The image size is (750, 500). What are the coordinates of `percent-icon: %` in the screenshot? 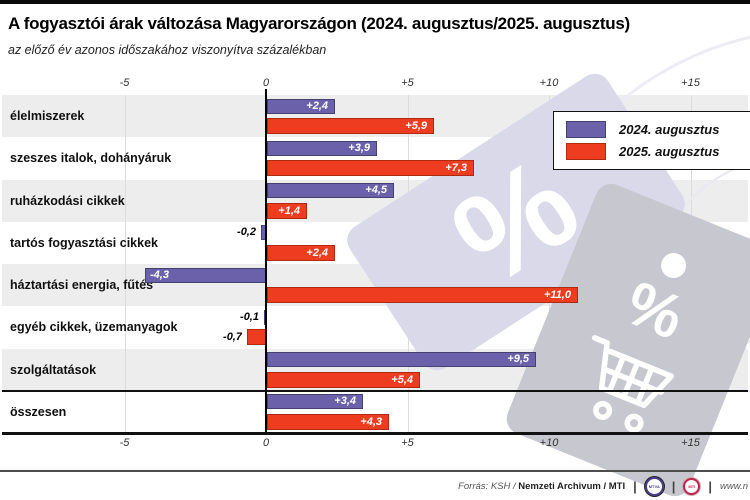 It's located at (655, 310).